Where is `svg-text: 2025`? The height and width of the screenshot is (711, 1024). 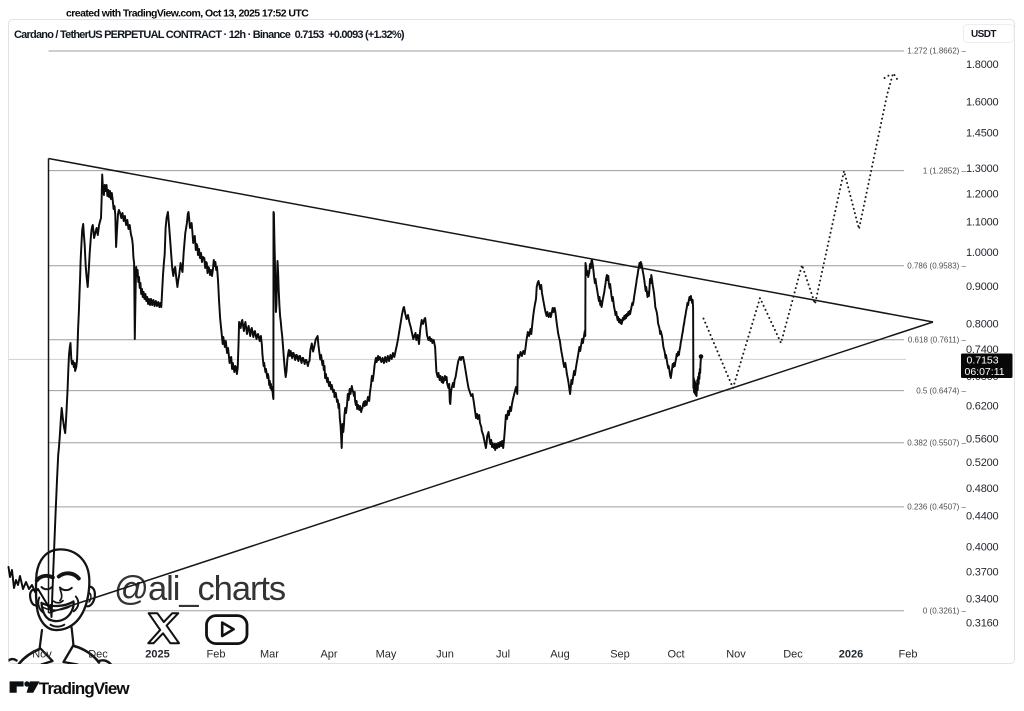 svg-text: 2025 is located at coordinates (157, 655).